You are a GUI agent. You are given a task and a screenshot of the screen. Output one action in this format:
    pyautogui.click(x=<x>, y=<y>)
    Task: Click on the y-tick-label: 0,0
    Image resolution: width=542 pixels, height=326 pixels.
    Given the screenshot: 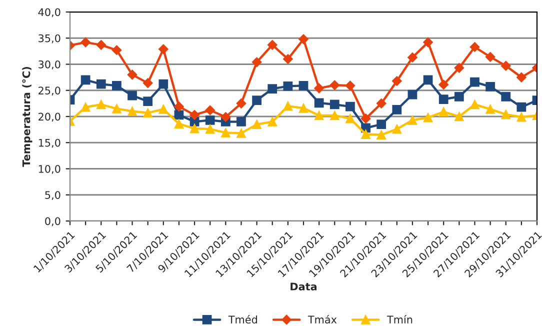 What is the action you would take?
    pyautogui.click(x=52, y=221)
    